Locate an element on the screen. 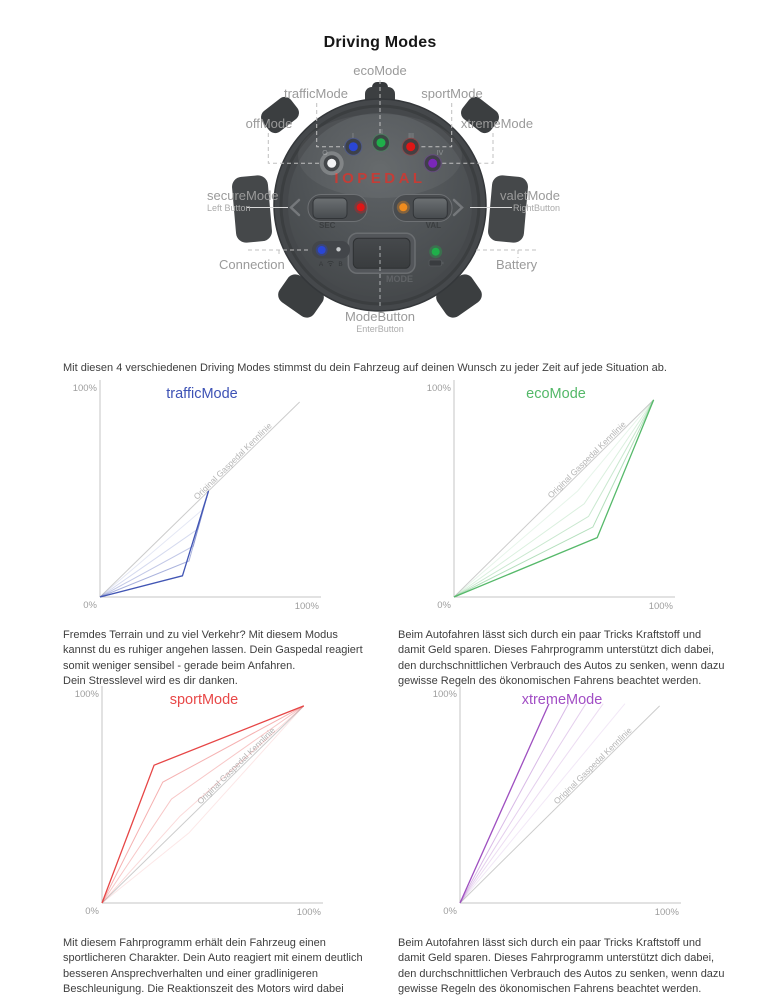 This screenshot has height=1000, width=760. left-button is located at coordinates (330, 208).